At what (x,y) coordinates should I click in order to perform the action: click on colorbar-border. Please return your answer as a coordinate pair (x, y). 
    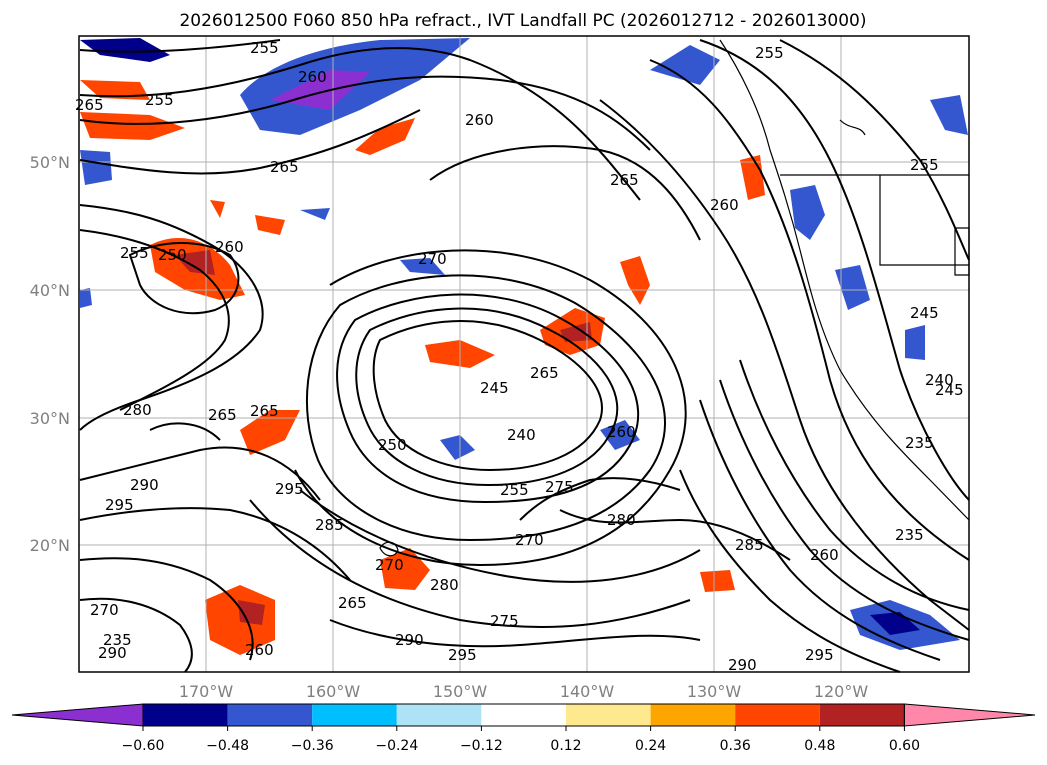
    Looking at the image, I should click on (523, 715).